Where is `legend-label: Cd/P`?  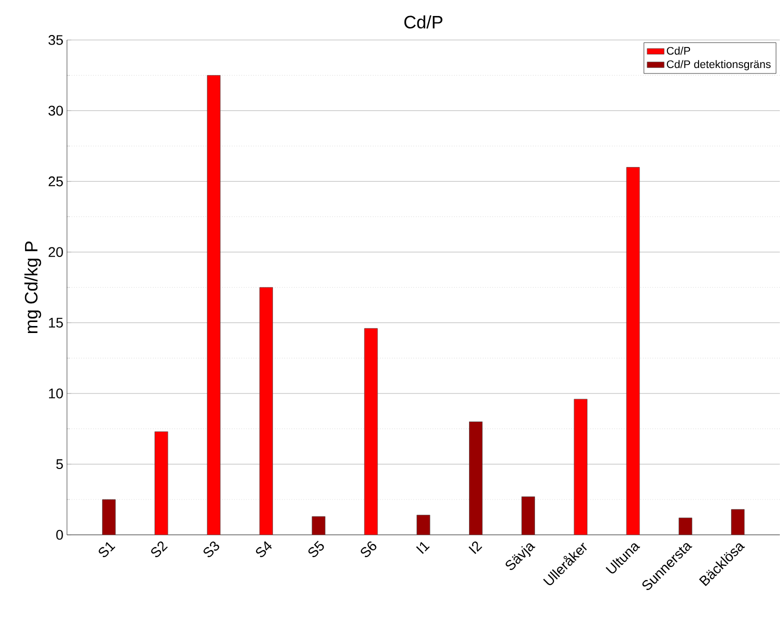
legend-label: Cd/P is located at coordinates (678, 50).